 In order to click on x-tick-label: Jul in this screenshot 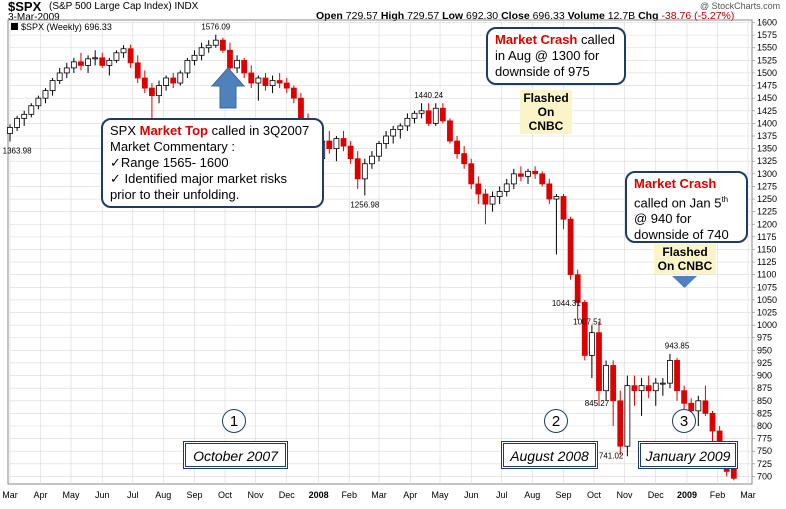, I will do `click(133, 495)`.